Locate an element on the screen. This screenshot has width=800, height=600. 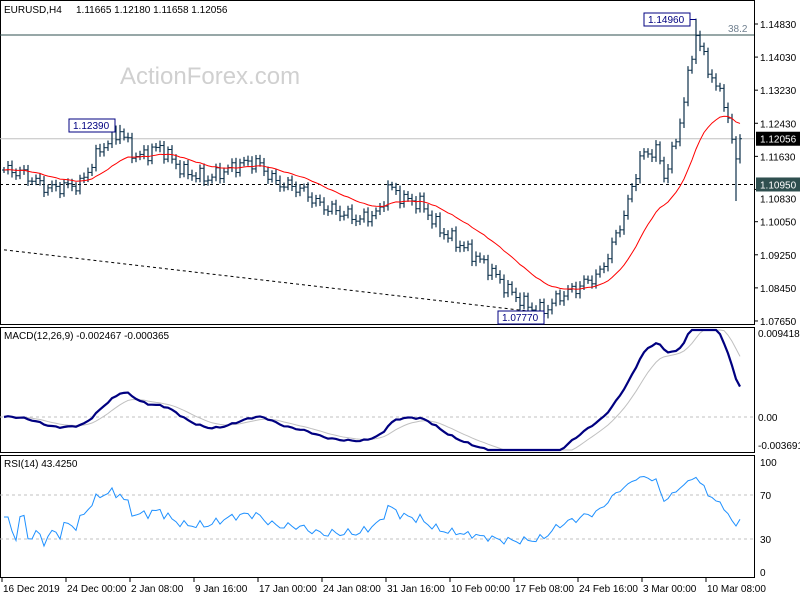
time-label: 17 Feb 08:00 is located at coordinates (544, 589).